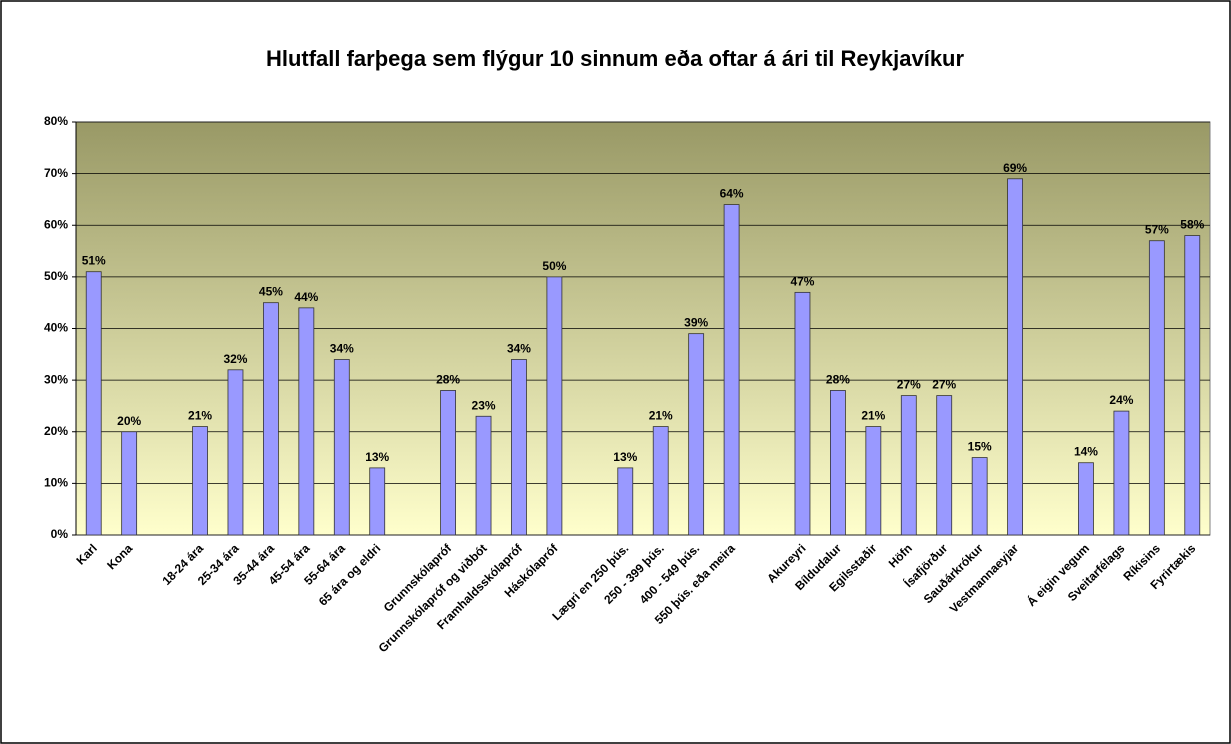 Image resolution: width=1231 pixels, height=744 pixels. What do you see at coordinates (56, 328) in the screenshot?
I see `y-tick-label: 40%` at bounding box center [56, 328].